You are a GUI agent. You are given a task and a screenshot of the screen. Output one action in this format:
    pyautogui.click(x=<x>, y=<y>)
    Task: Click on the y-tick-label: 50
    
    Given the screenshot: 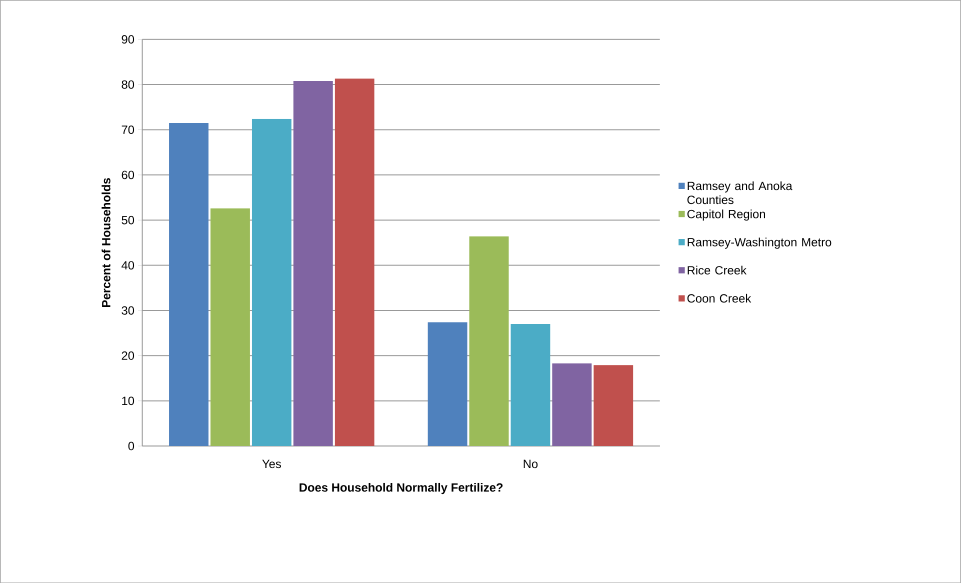 What is the action you would take?
    pyautogui.click(x=128, y=220)
    